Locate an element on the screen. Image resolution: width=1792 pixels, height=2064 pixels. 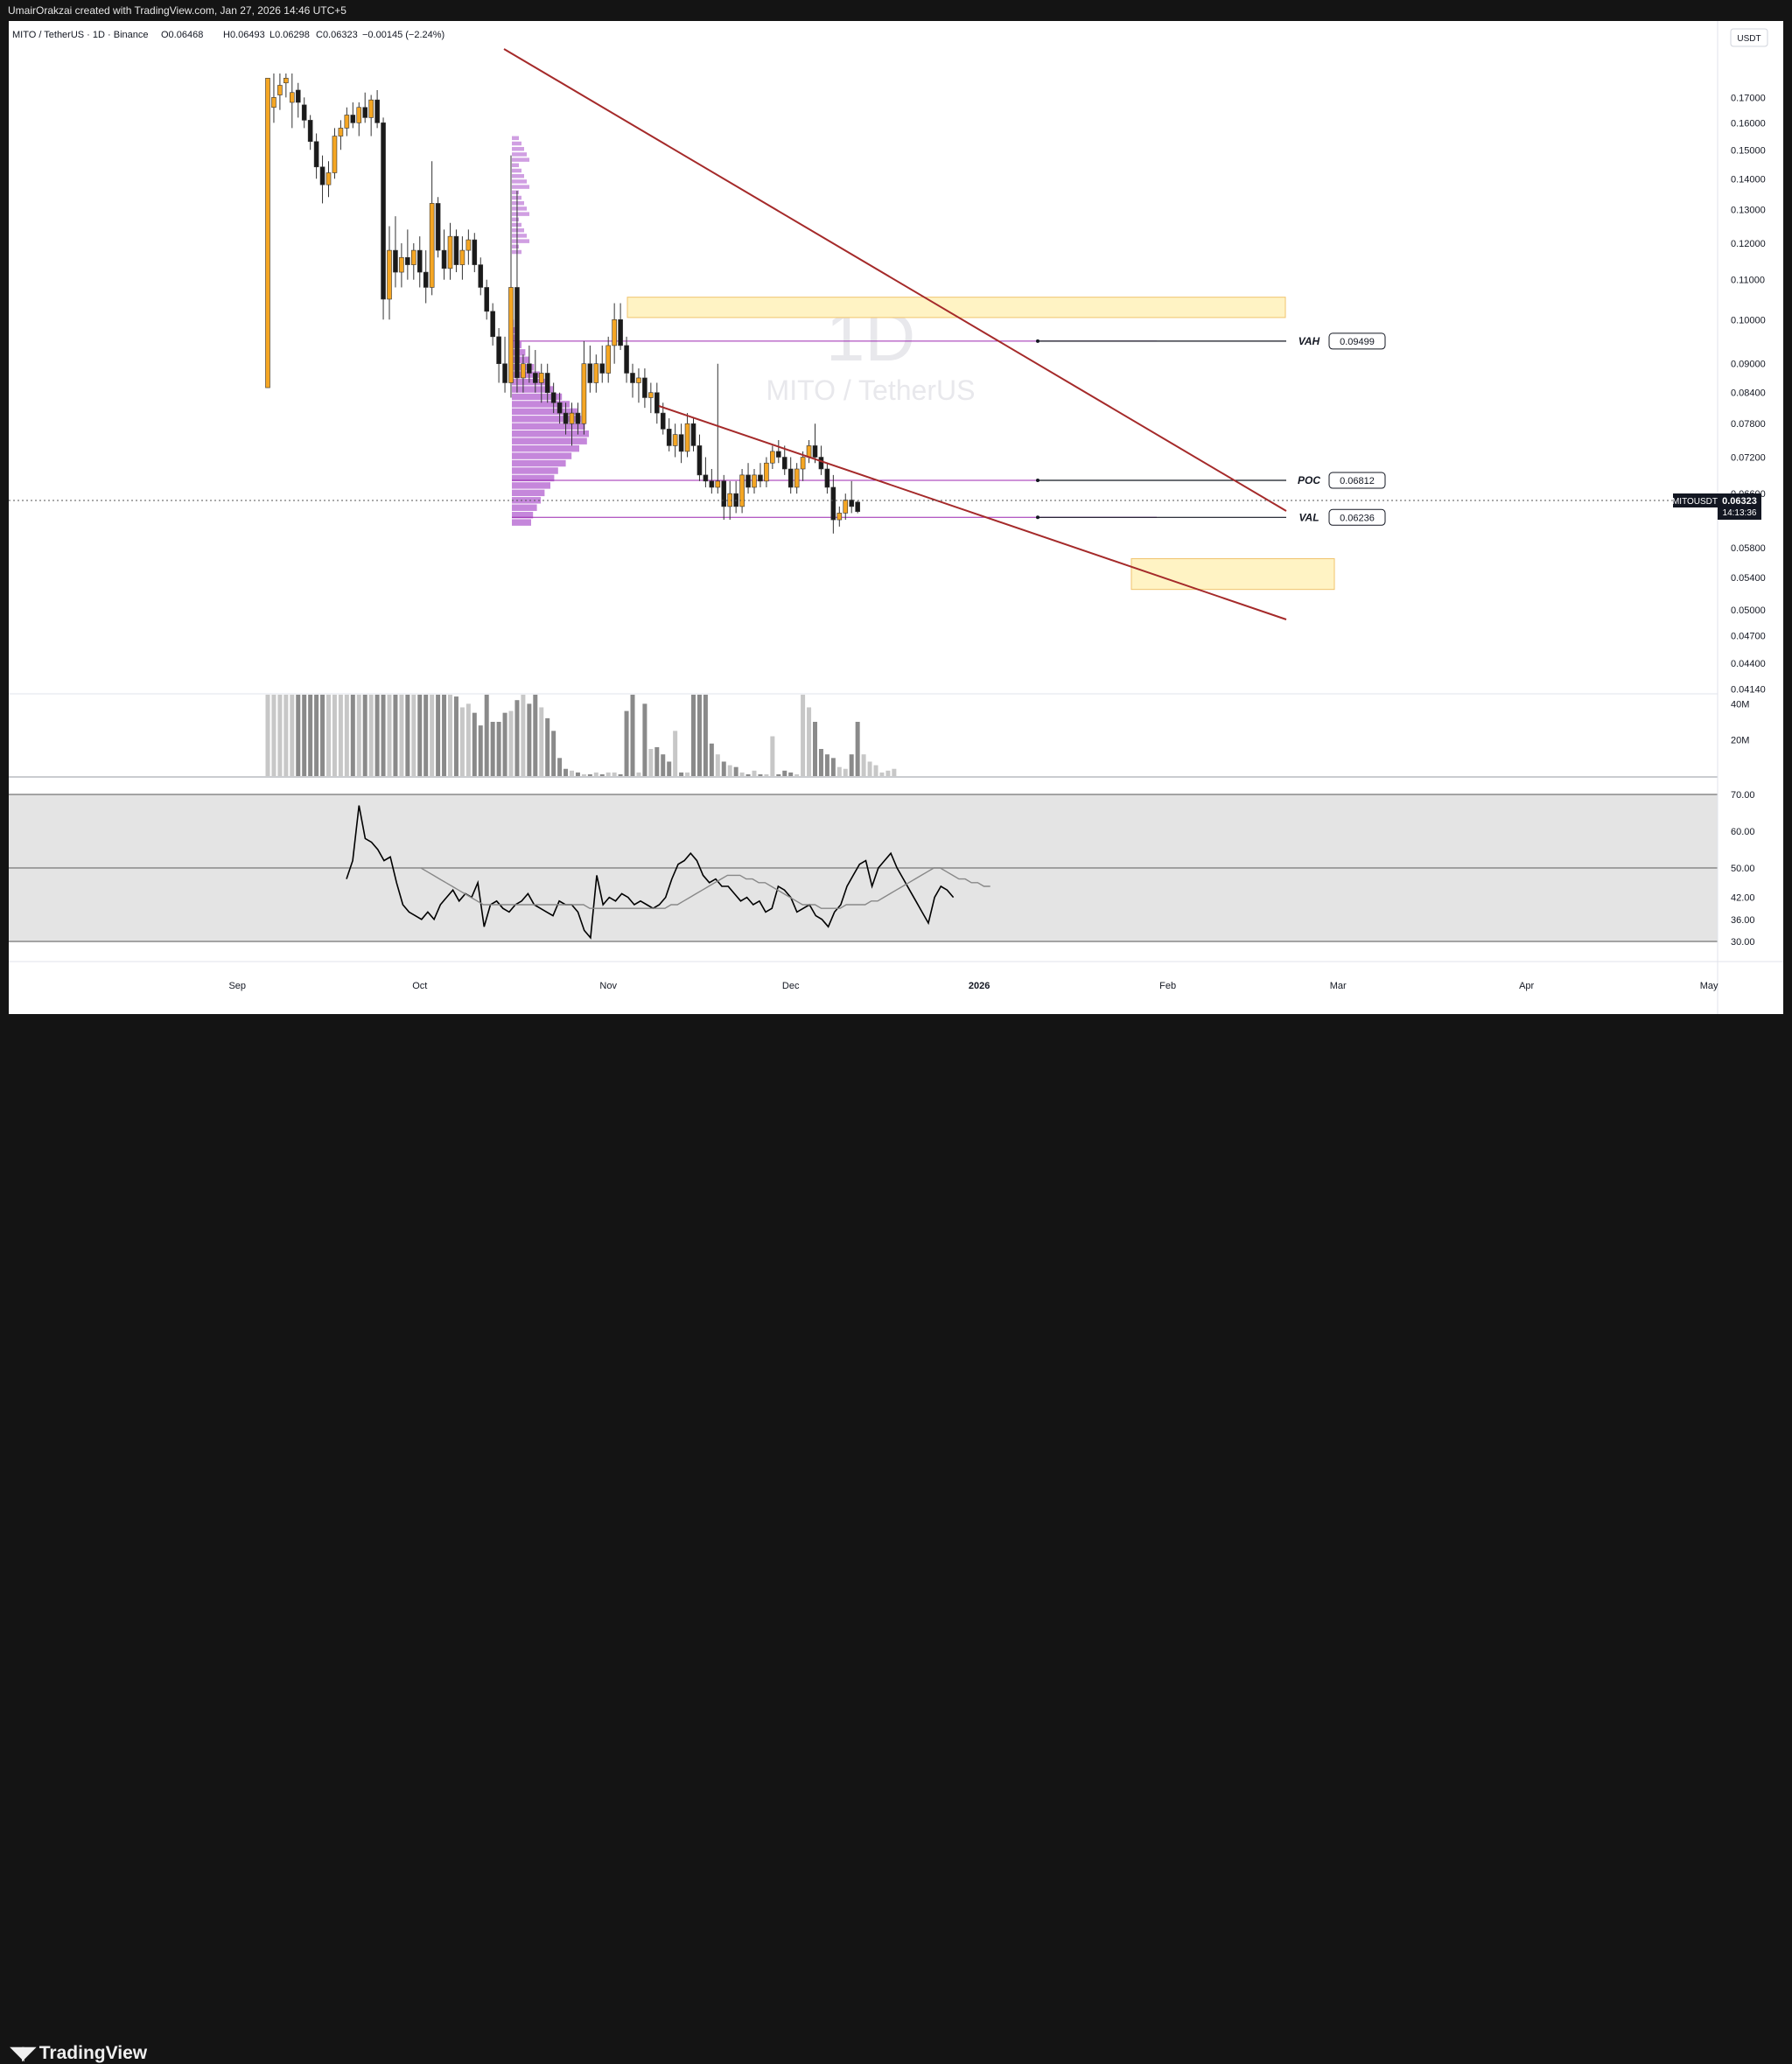
rsi-tick: 30.00 is located at coordinates (1743, 942).